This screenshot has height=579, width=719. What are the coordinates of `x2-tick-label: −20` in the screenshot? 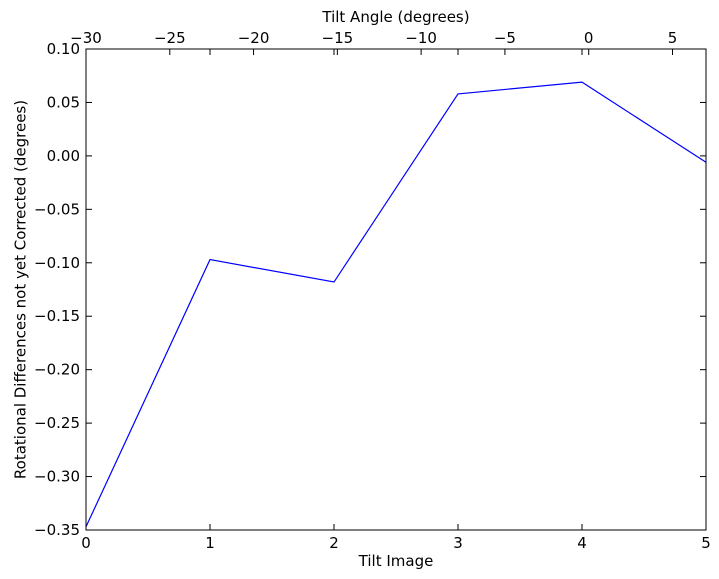 It's located at (254, 38).